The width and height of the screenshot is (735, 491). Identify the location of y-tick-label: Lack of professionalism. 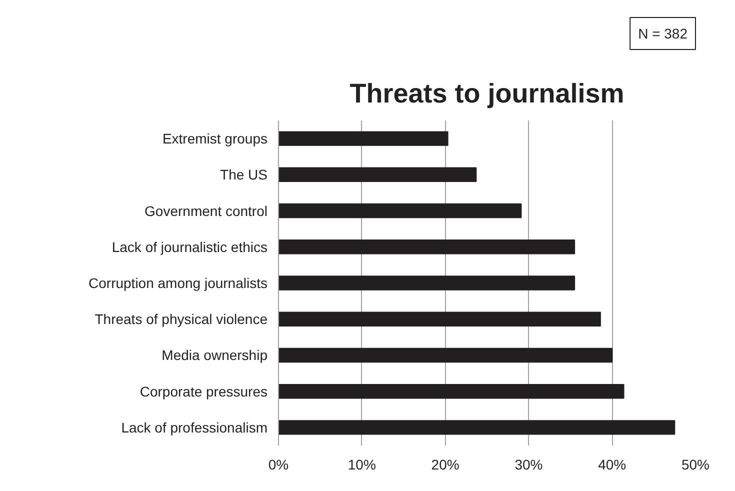
(194, 427).